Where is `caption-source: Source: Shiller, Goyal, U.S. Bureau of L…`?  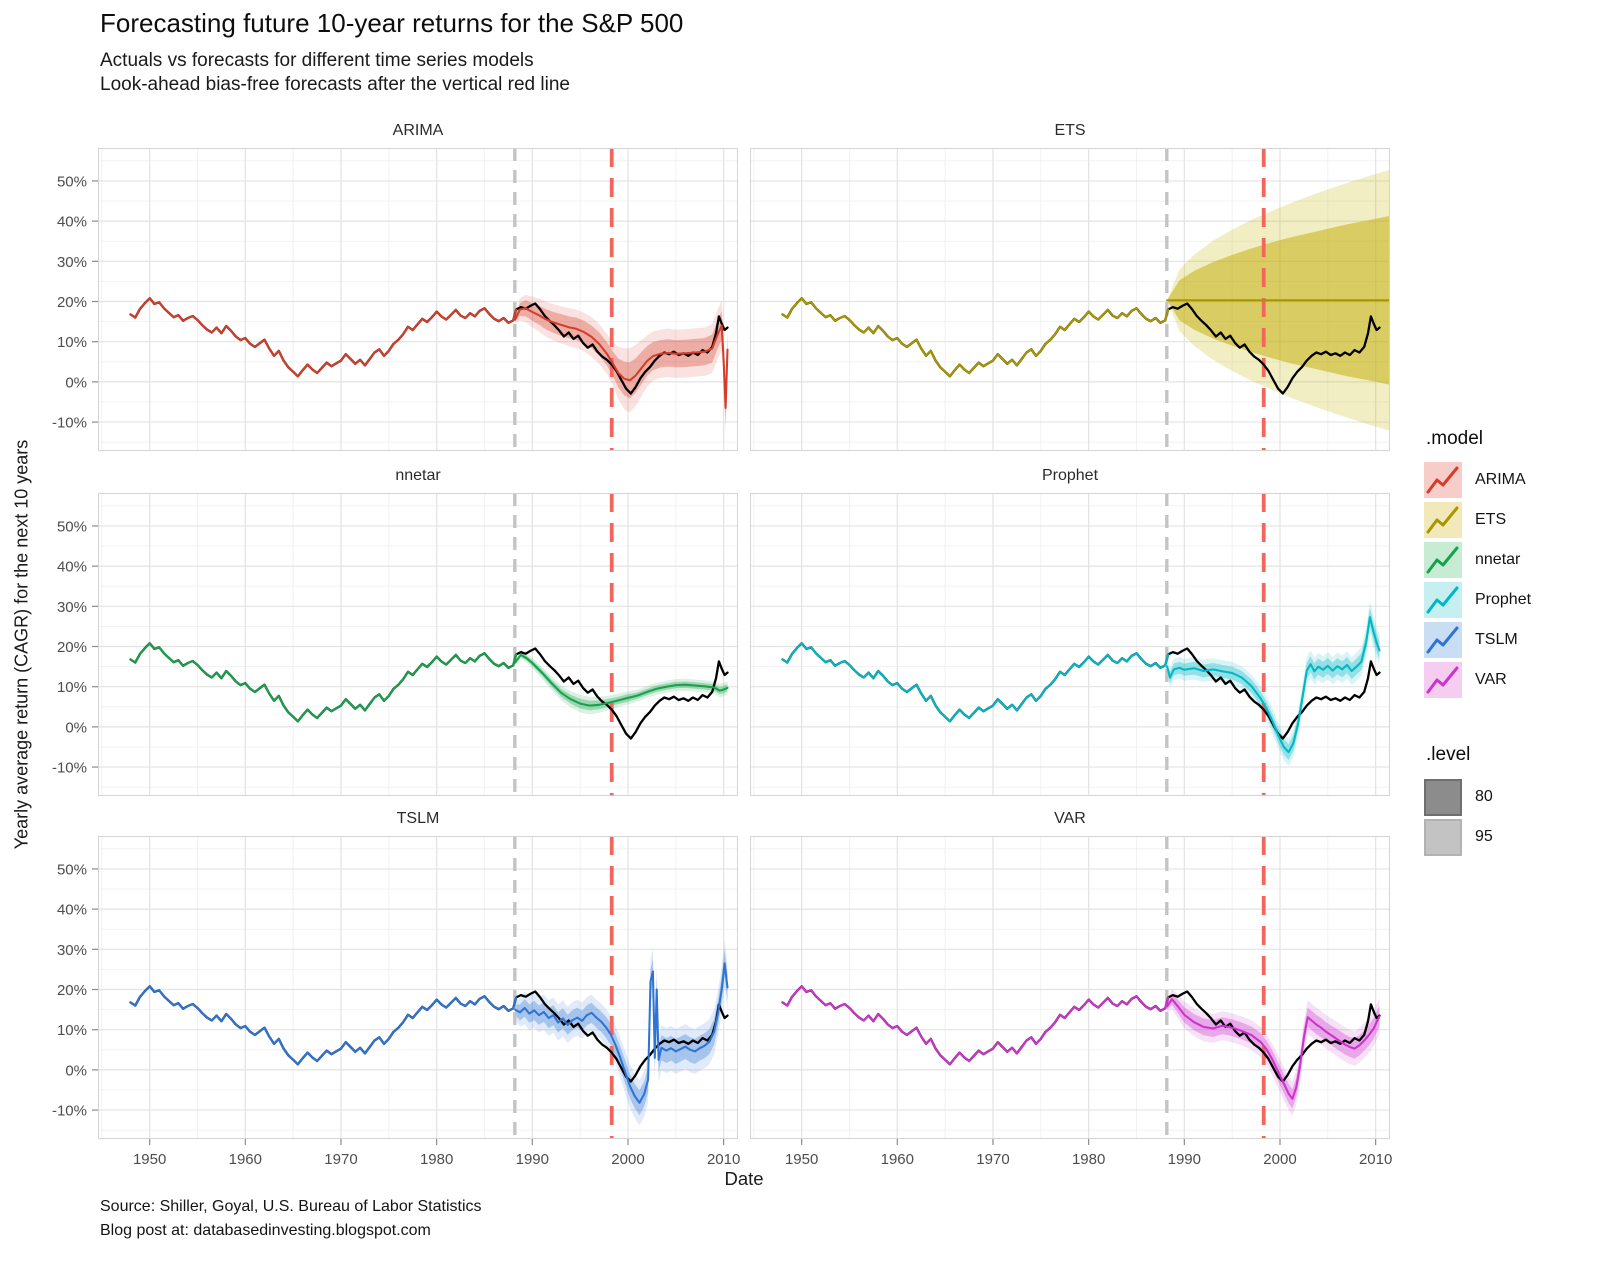 caption-source: Source: Shiller, Goyal, U.S. Bureau of L… is located at coordinates (291, 1206).